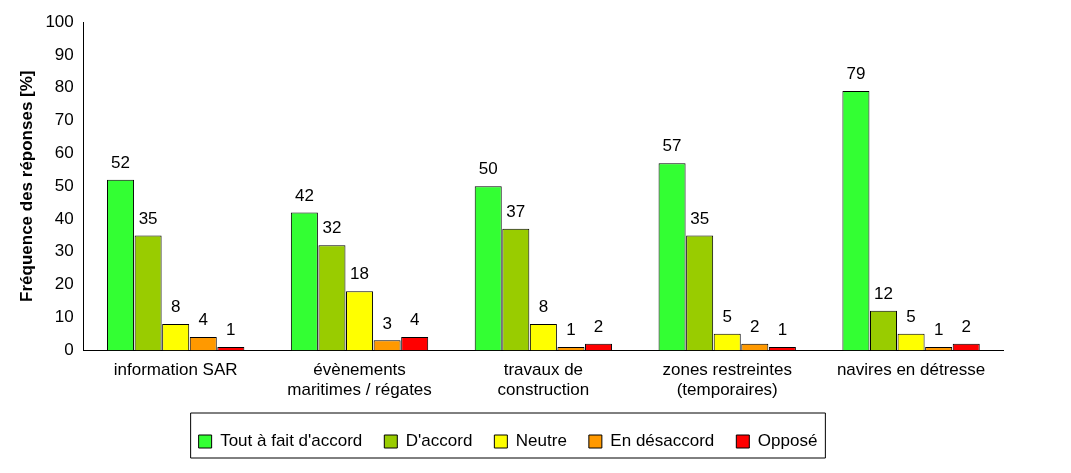  What do you see at coordinates (64, 317) in the screenshot?
I see `y-tick-label: 10` at bounding box center [64, 317].